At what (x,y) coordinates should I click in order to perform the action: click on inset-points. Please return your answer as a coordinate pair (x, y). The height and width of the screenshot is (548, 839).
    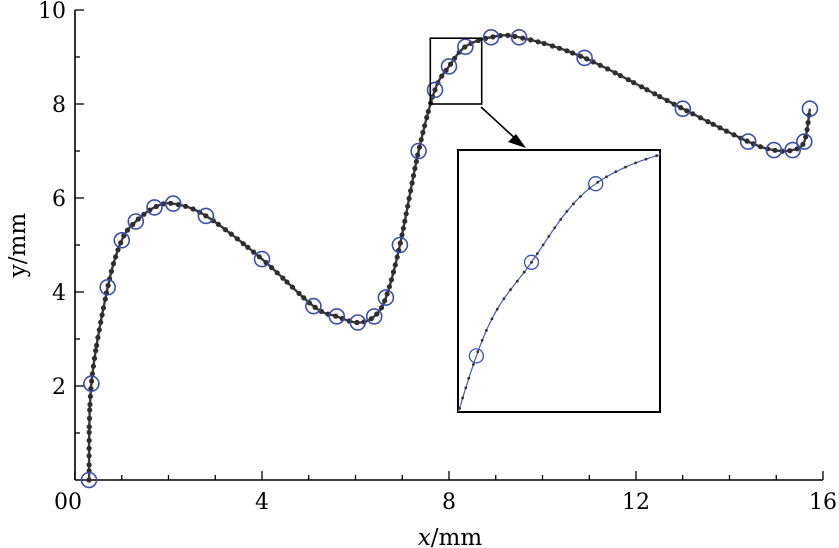
    Looking at the image, I should click on (558, 282).